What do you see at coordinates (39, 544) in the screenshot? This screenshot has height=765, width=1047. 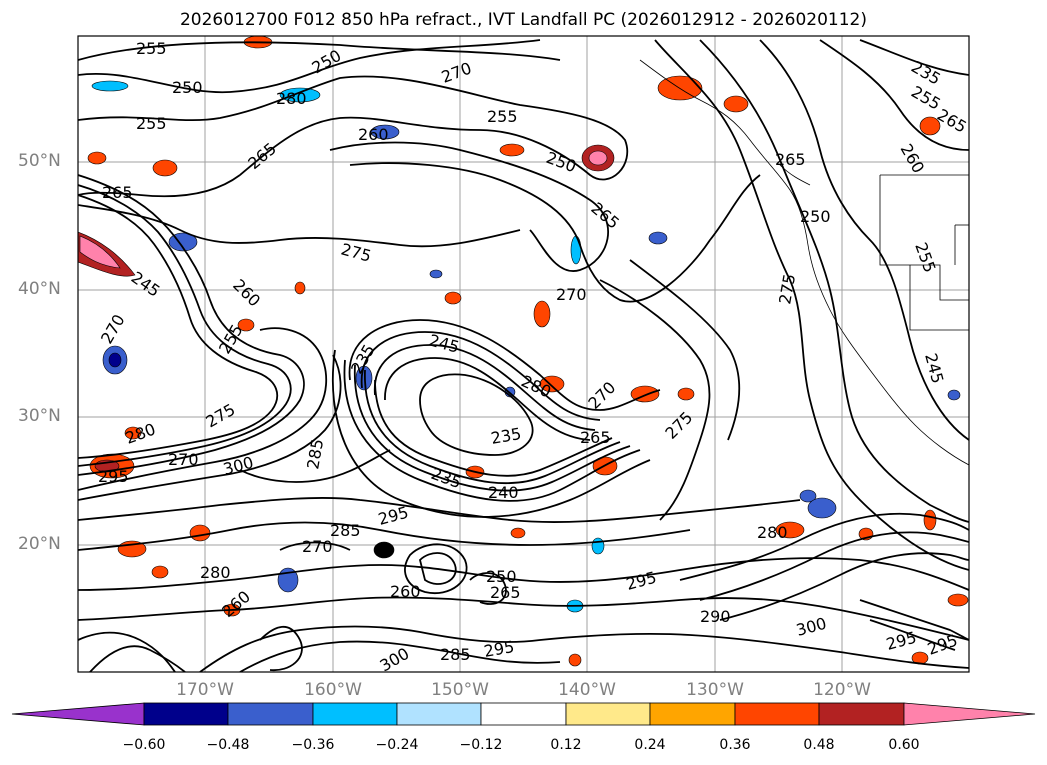 I see `lat-label: 20°N` at bounding box center [39, 544].